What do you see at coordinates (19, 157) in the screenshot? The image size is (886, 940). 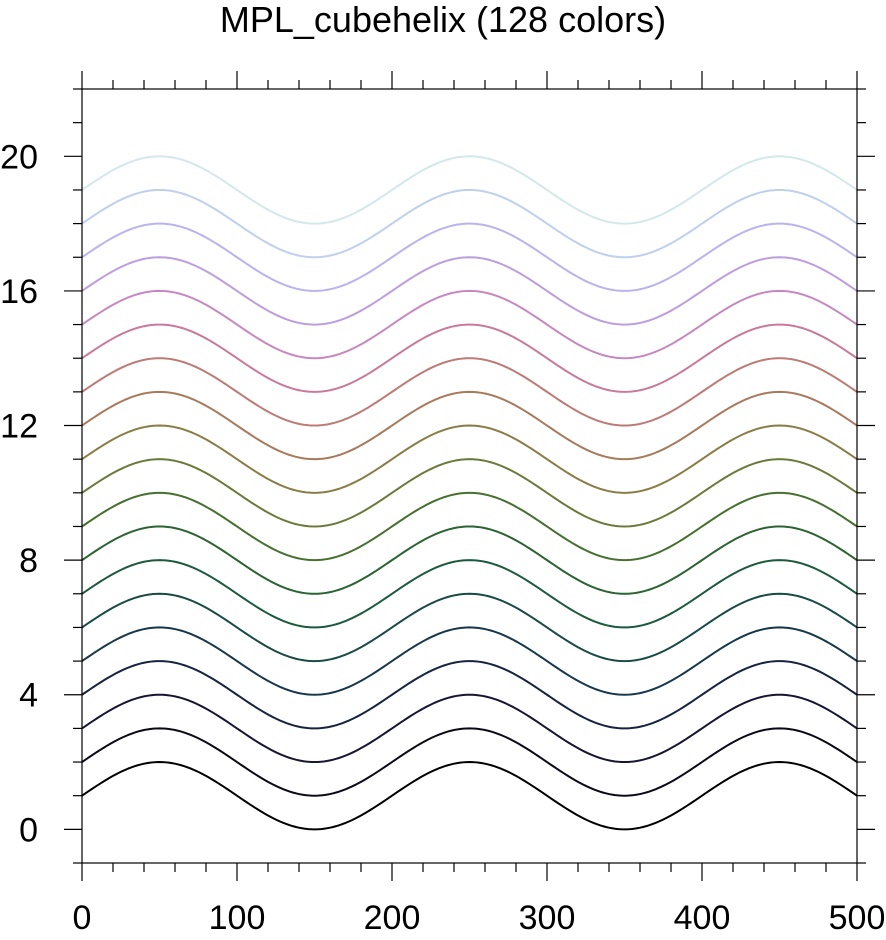 I see `y-tick-label: 20` at bounding box center [19, 157].